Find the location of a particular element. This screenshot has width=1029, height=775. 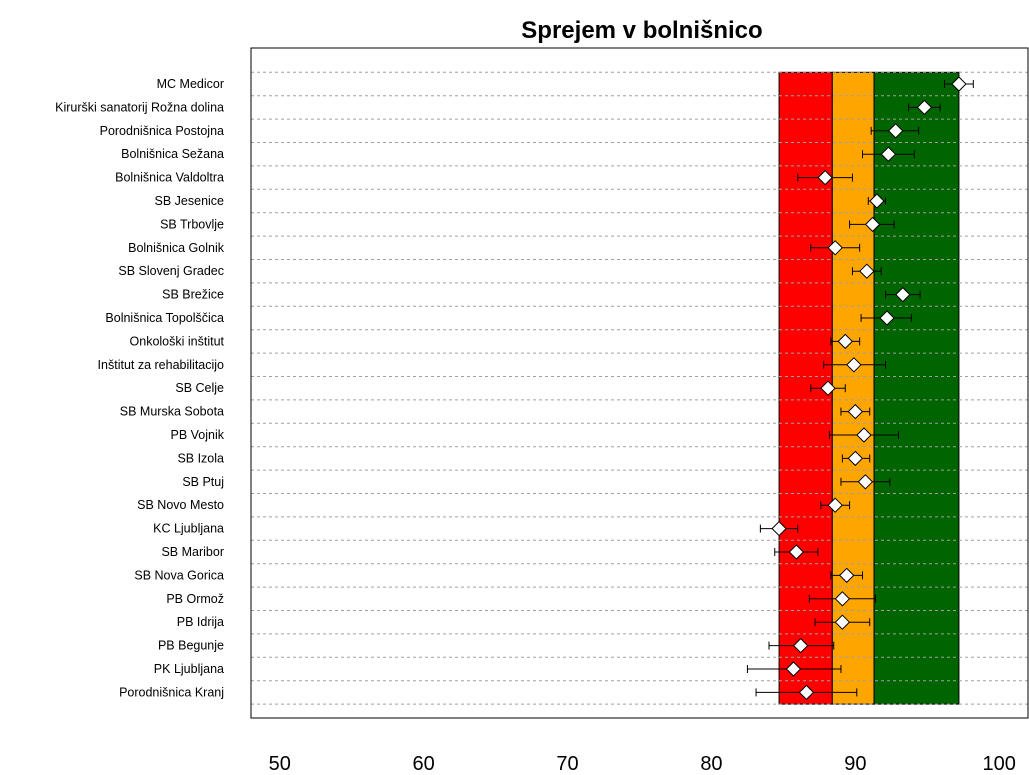

category-label: Bolnišnica Sežana is located at coordinates (172, 154).